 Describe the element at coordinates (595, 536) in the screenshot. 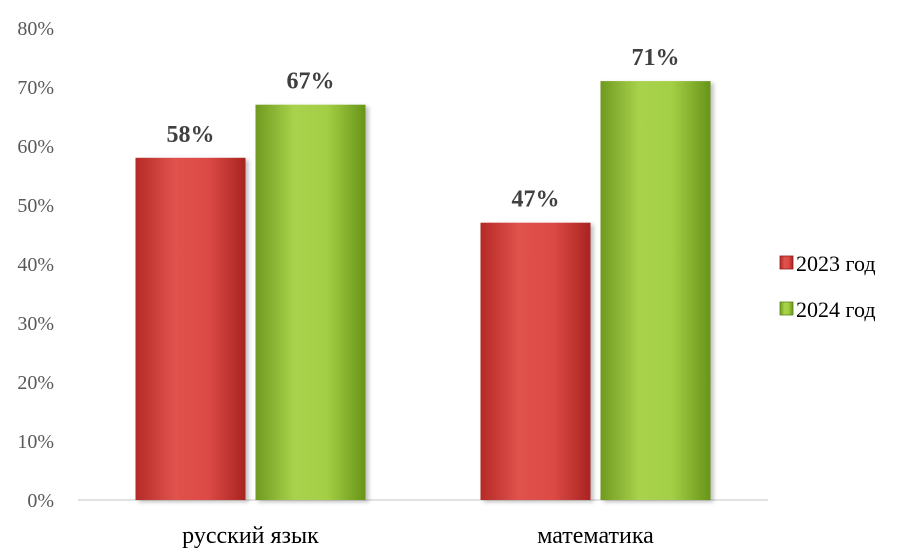

I see `category-label: математика` at that location.